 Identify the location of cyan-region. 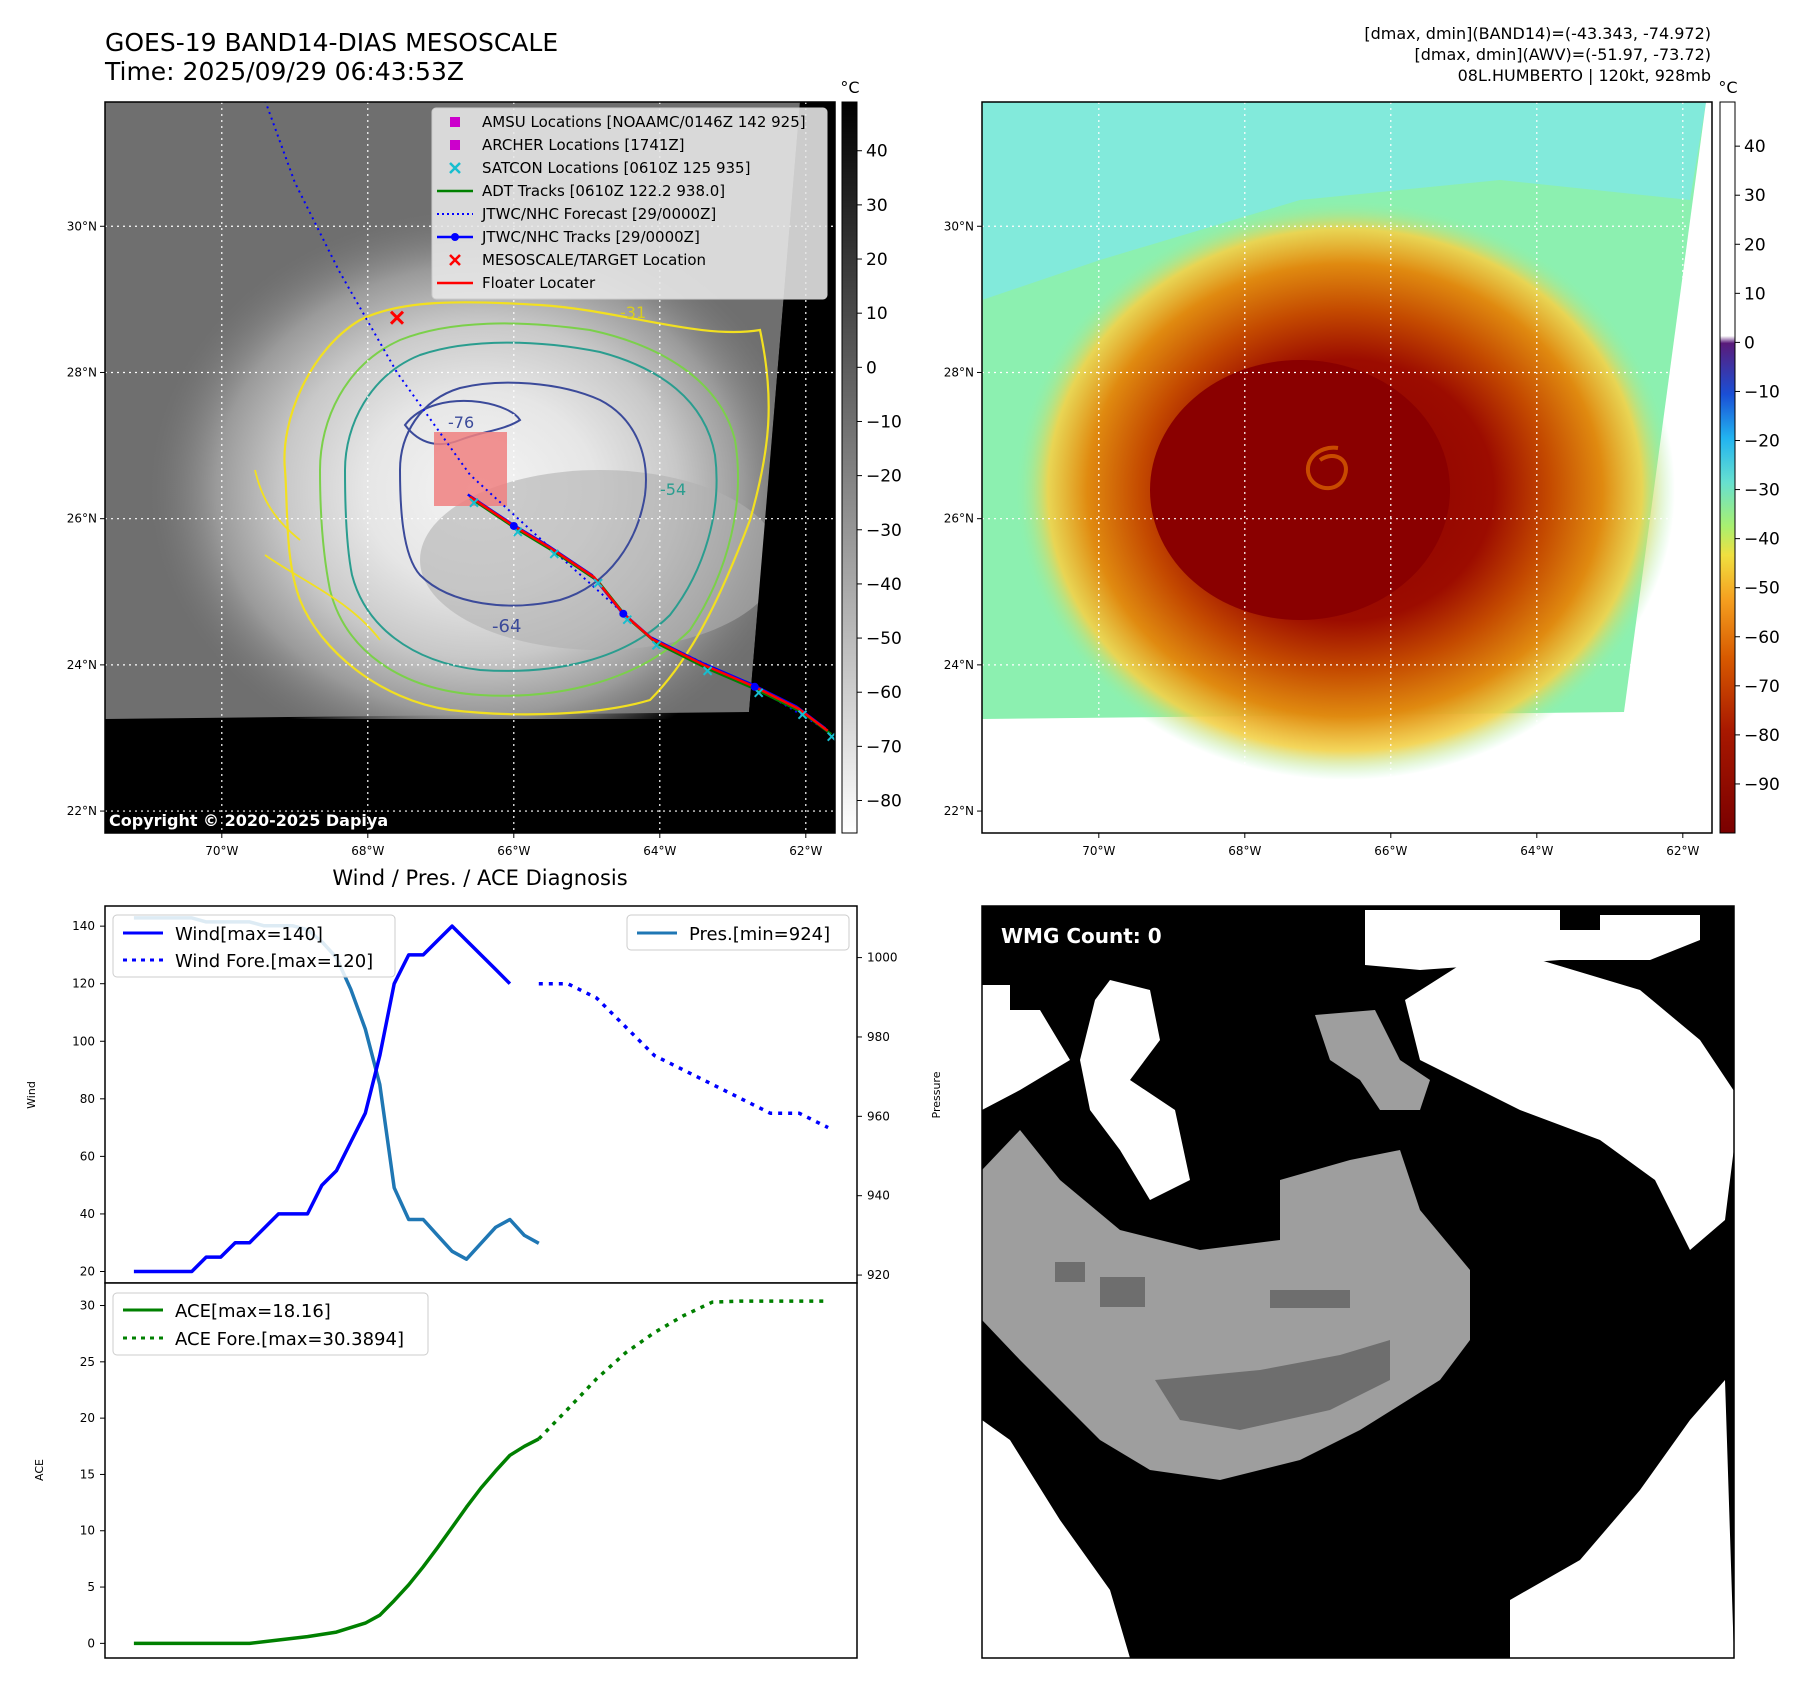
(1344, 201).